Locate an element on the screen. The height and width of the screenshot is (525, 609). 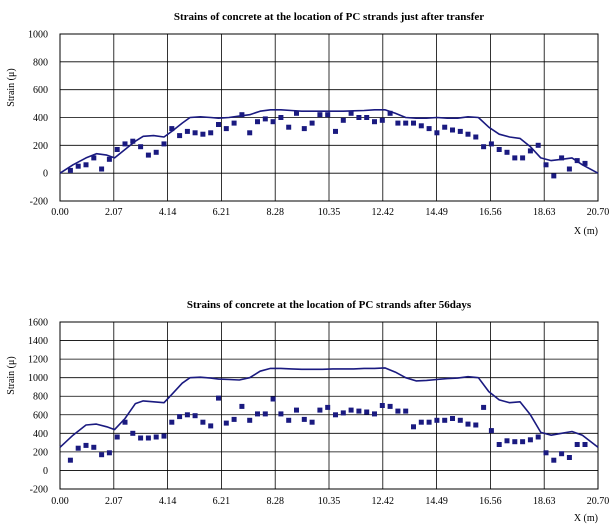
x-tick-label: 2.07 is located at coordinates (114, 212).